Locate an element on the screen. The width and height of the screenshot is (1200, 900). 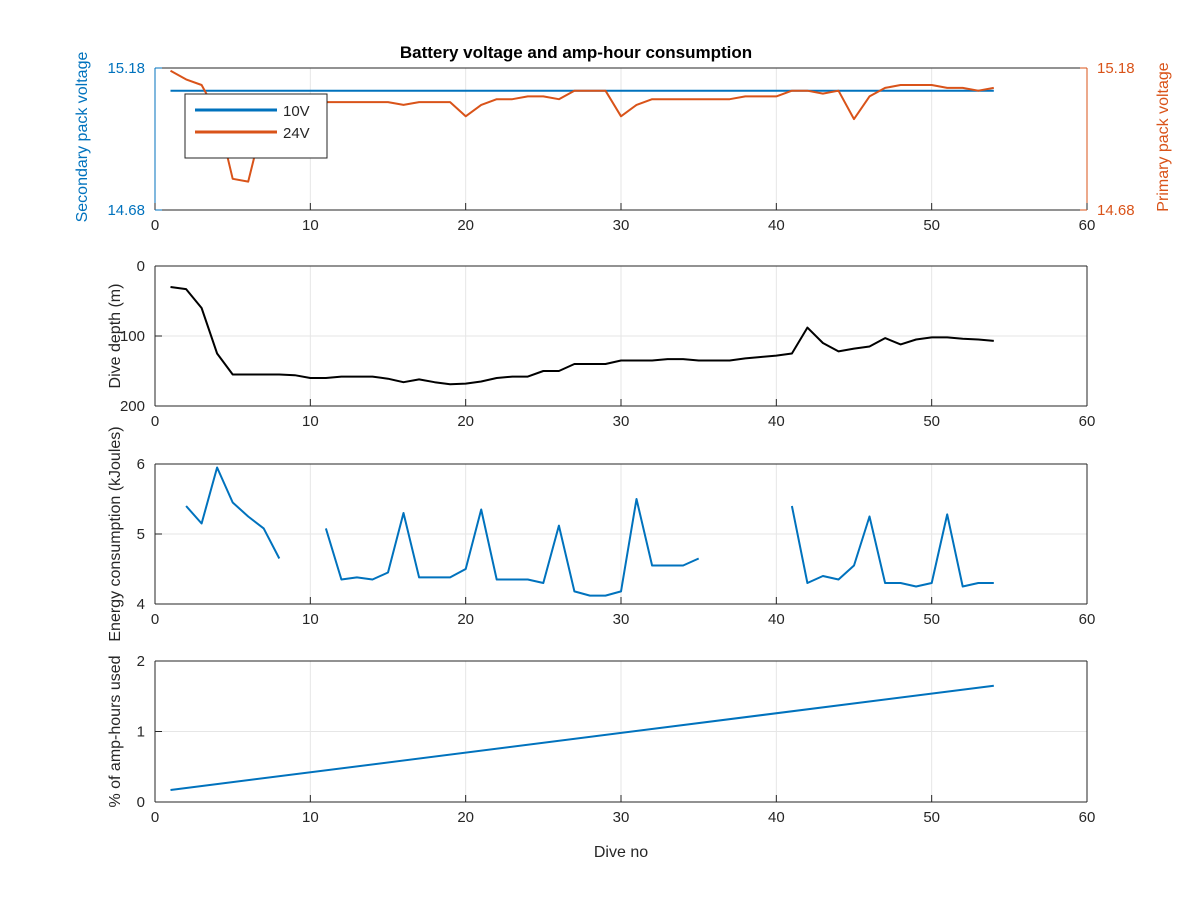
y-tick-label-left: 14.68 is located at coordinates (126, 210).